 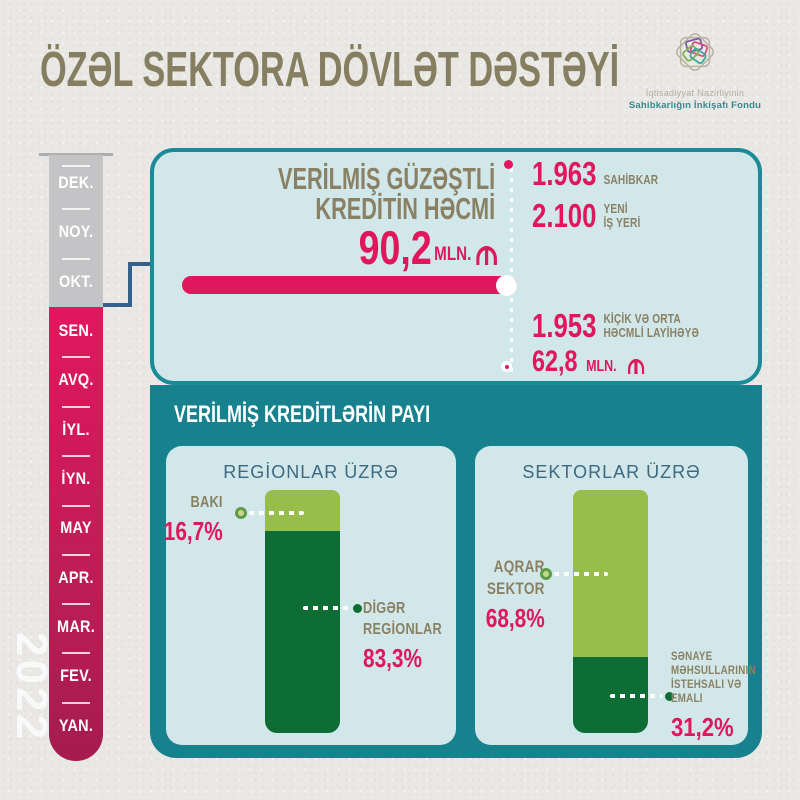 I want to click on summary-title-line1: VERİLMİŞ GÜZƏŞTLİ, so click(x=386, y=178).